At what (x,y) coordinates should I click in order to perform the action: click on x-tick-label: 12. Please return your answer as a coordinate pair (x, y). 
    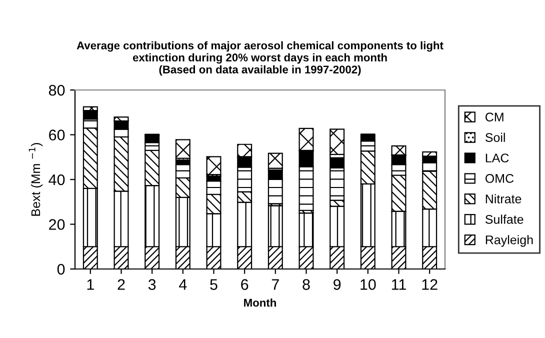
    Looking at the image, I should click on (430, 284).